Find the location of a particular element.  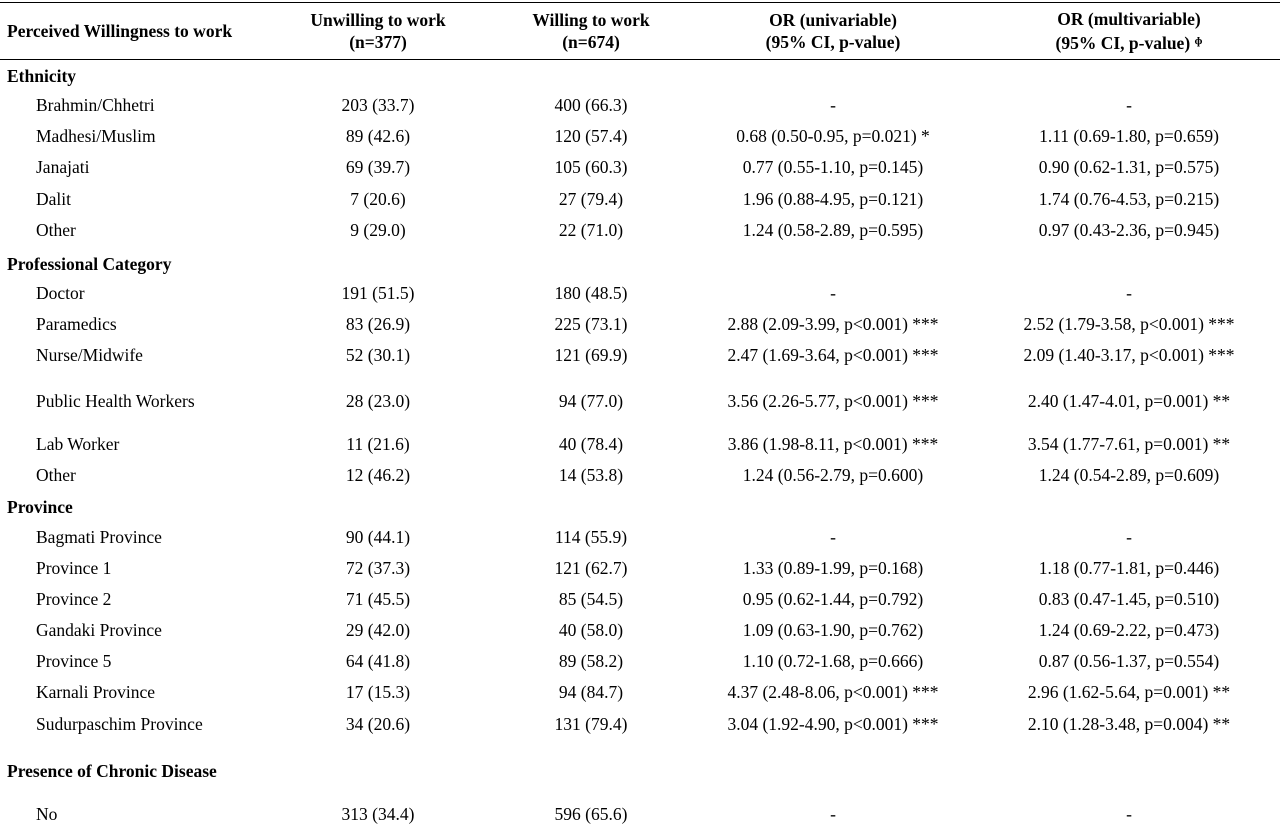

row-label: Karnali Province is located at coordinates (96, 692).